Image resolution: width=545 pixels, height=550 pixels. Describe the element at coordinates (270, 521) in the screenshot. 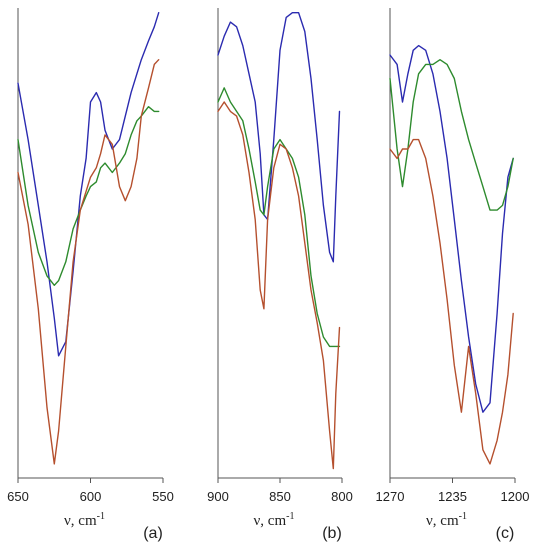

I see `panel-b-x-axis-title-text: ν, cm` at that location.